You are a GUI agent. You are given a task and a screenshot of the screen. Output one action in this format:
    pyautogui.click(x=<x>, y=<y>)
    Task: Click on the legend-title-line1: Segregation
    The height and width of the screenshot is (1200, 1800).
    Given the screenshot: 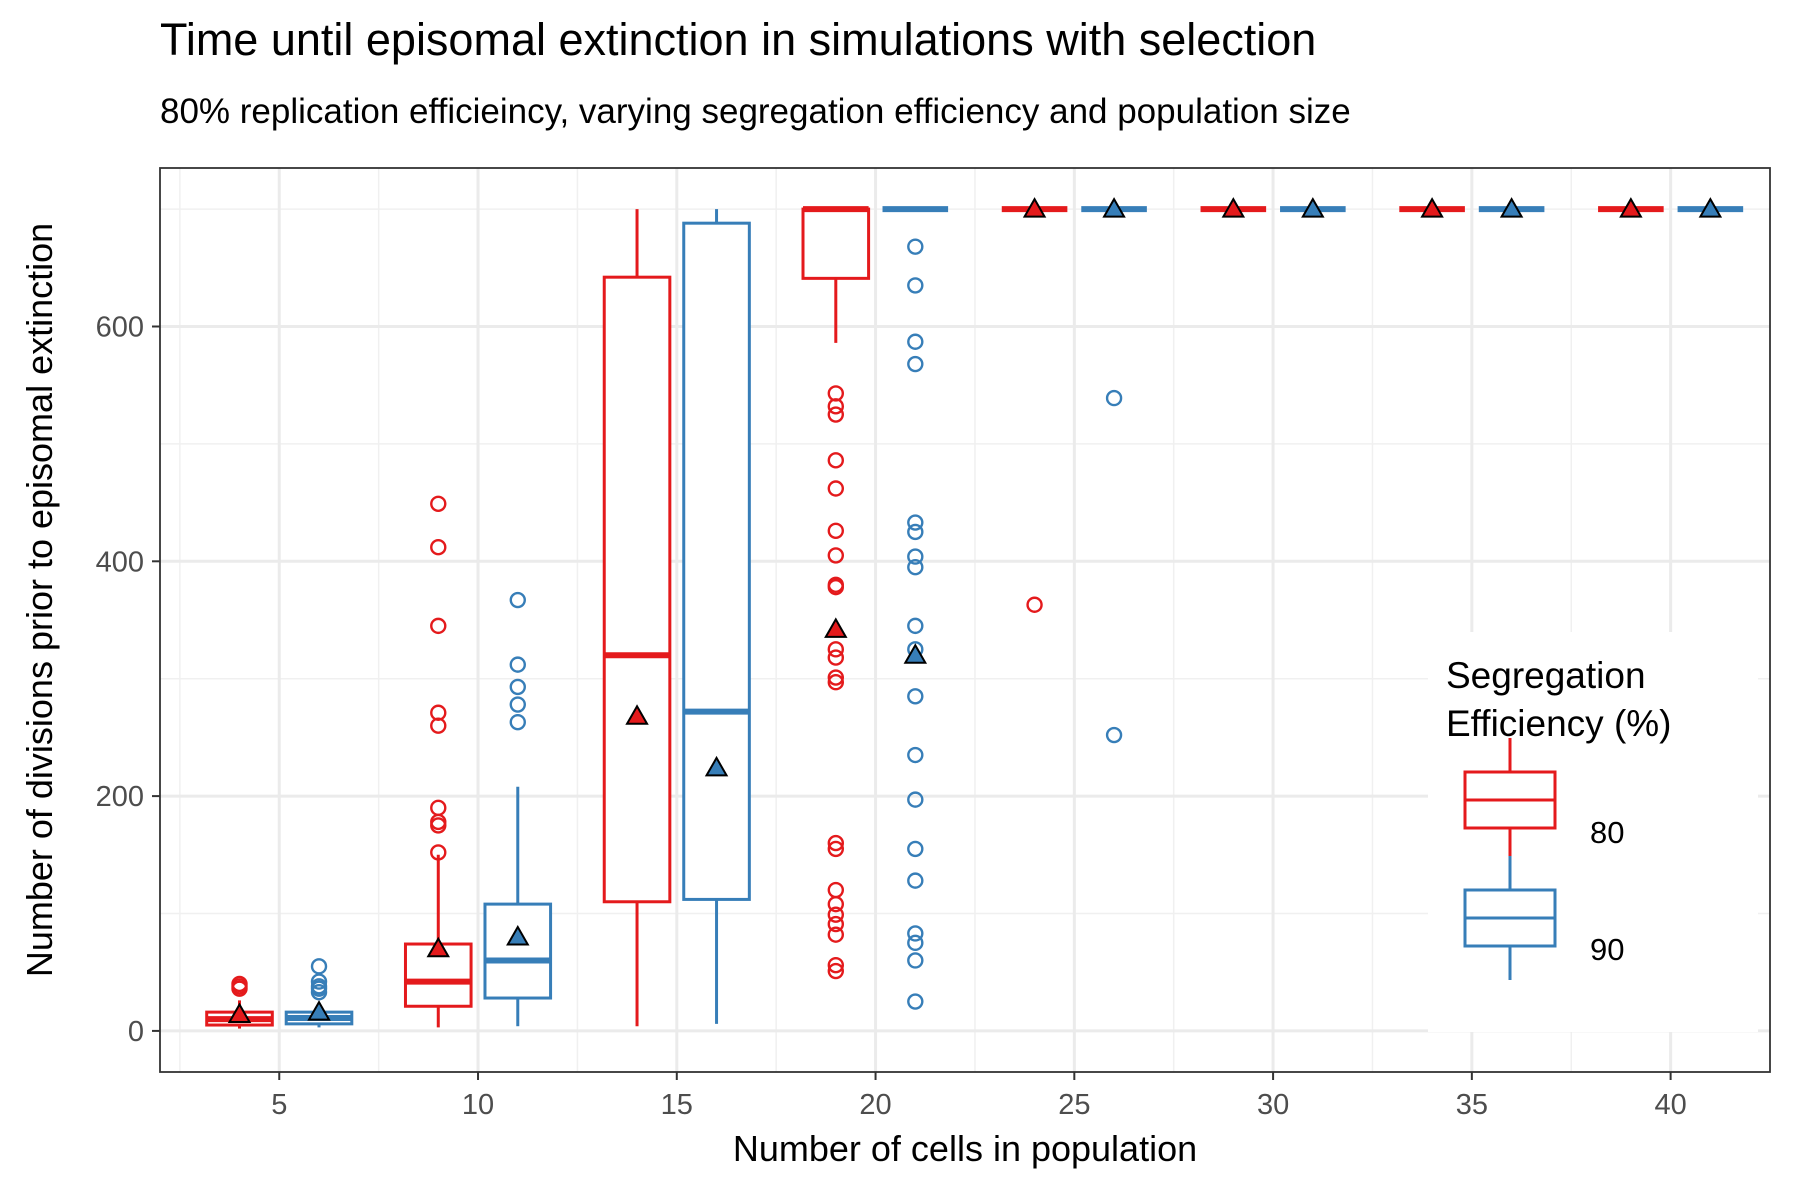 What is the action you would take?
    pyautogui.click(x=1546, y=675)
    